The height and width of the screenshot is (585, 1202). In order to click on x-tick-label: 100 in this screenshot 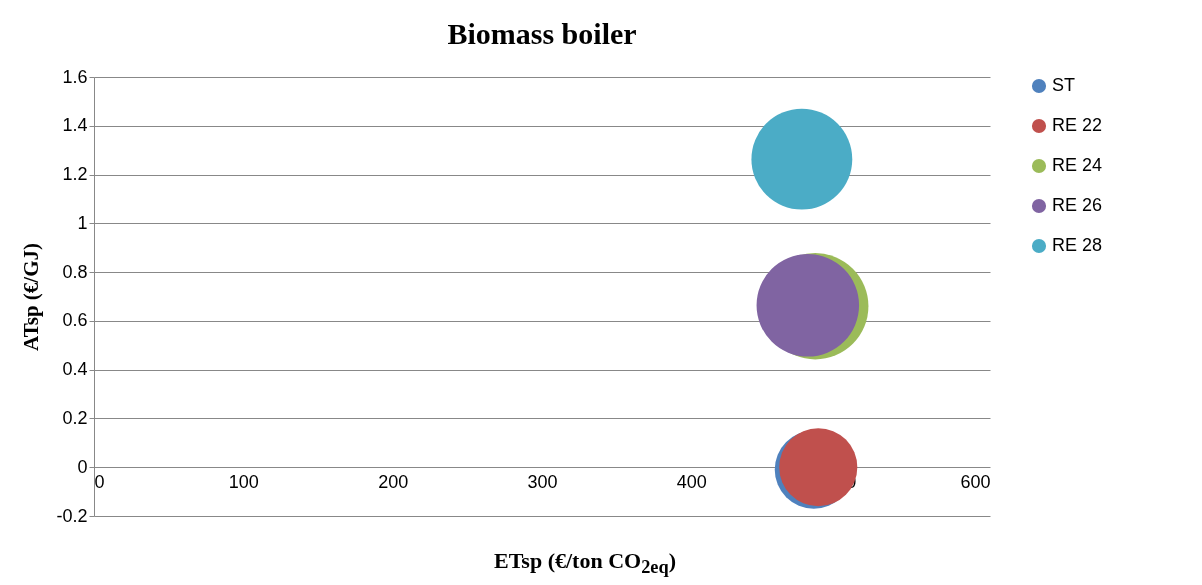, I will do `click(243, 481)`.